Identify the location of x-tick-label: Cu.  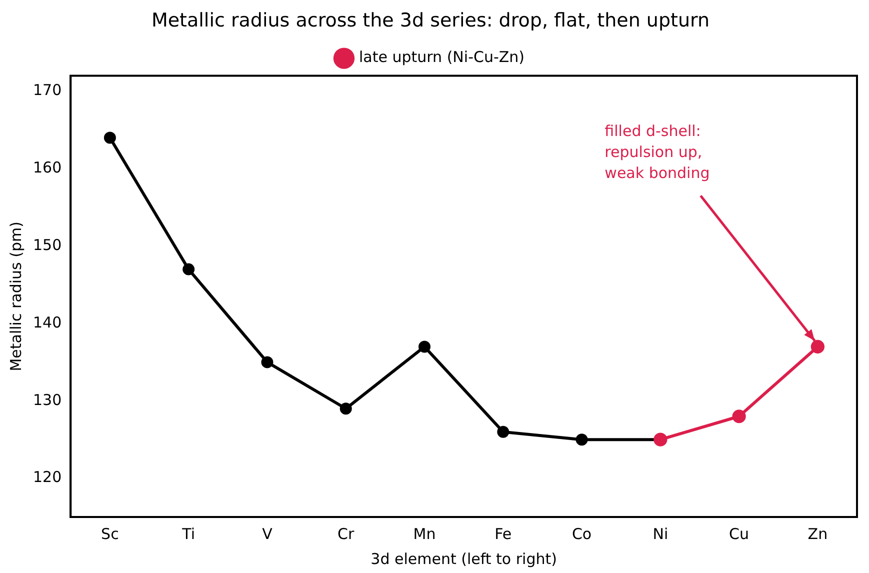
(739, 533).